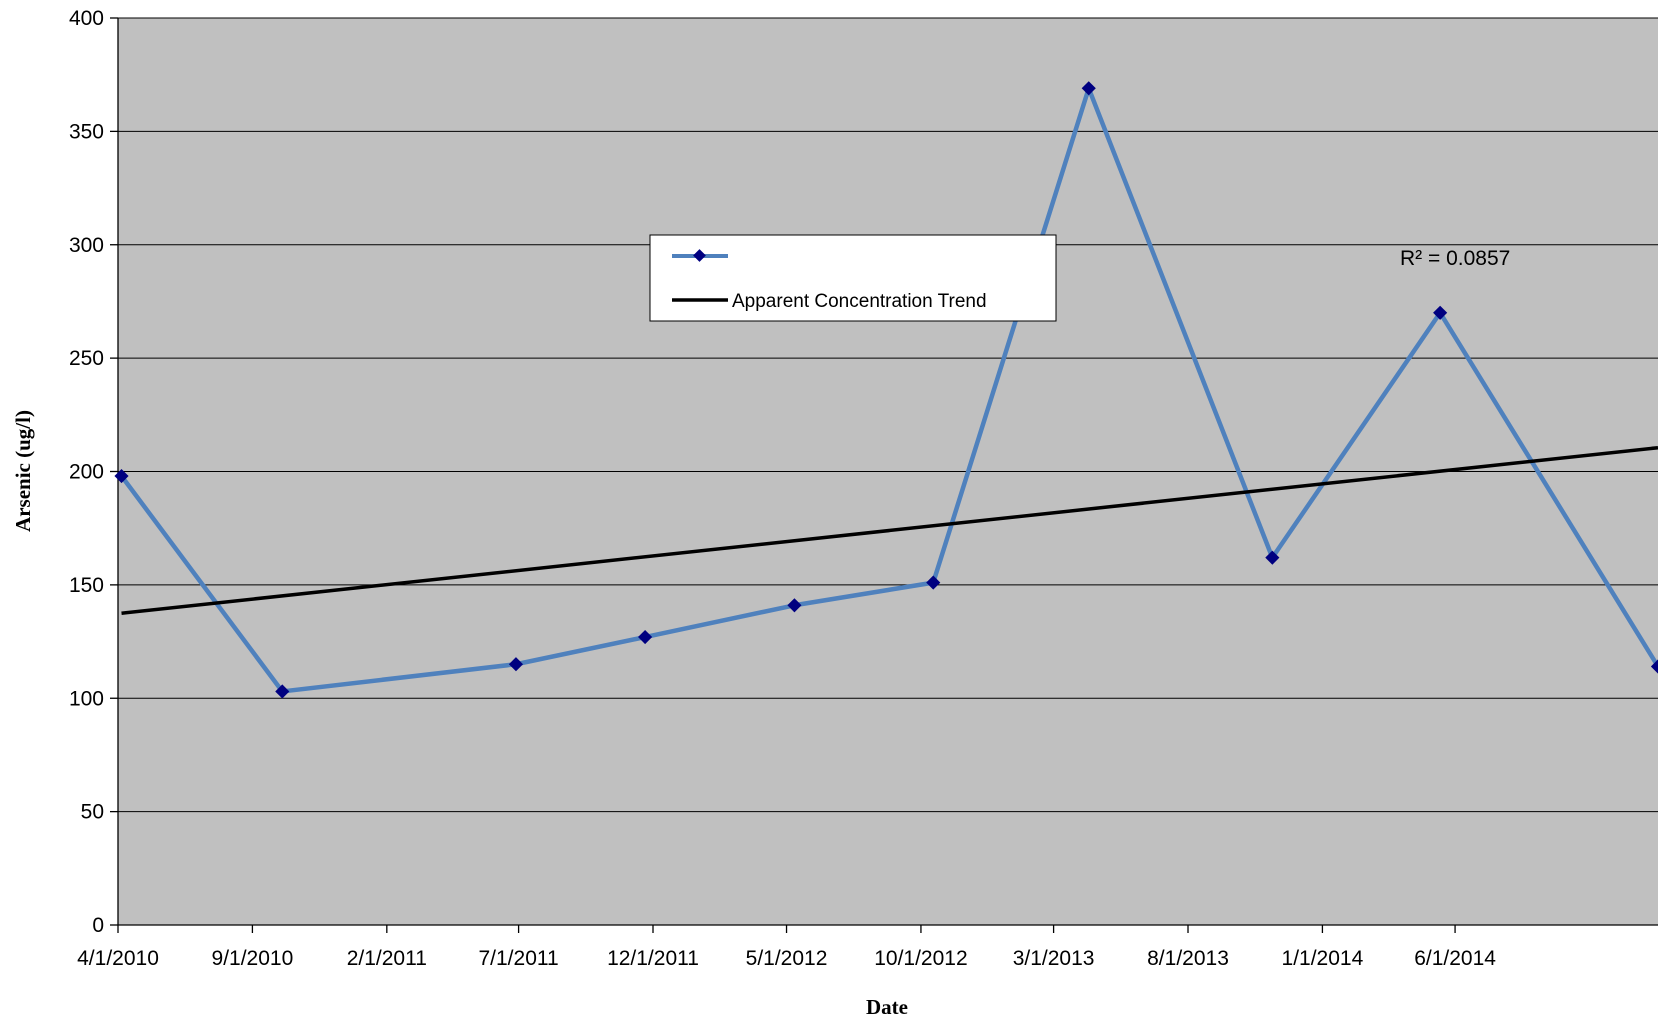 The width and height of the screenshot is (1658, 1021). I want to click on x-axis-title: Date, so click(887, 1007).